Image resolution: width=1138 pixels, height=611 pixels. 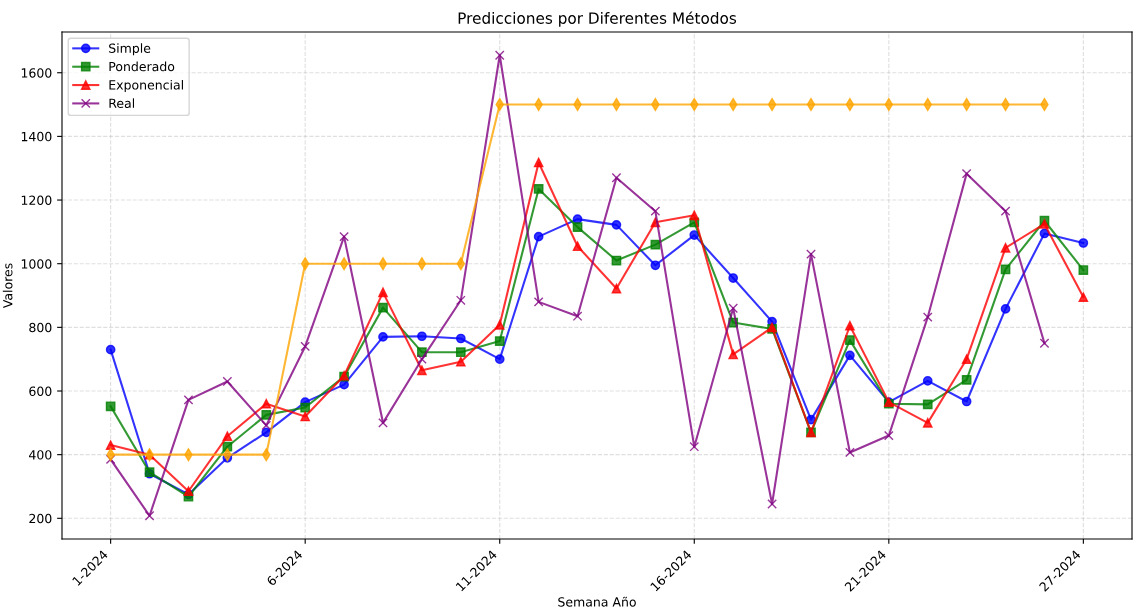 I want to click on y-tick-label: 400, so click(x=40, y=455).